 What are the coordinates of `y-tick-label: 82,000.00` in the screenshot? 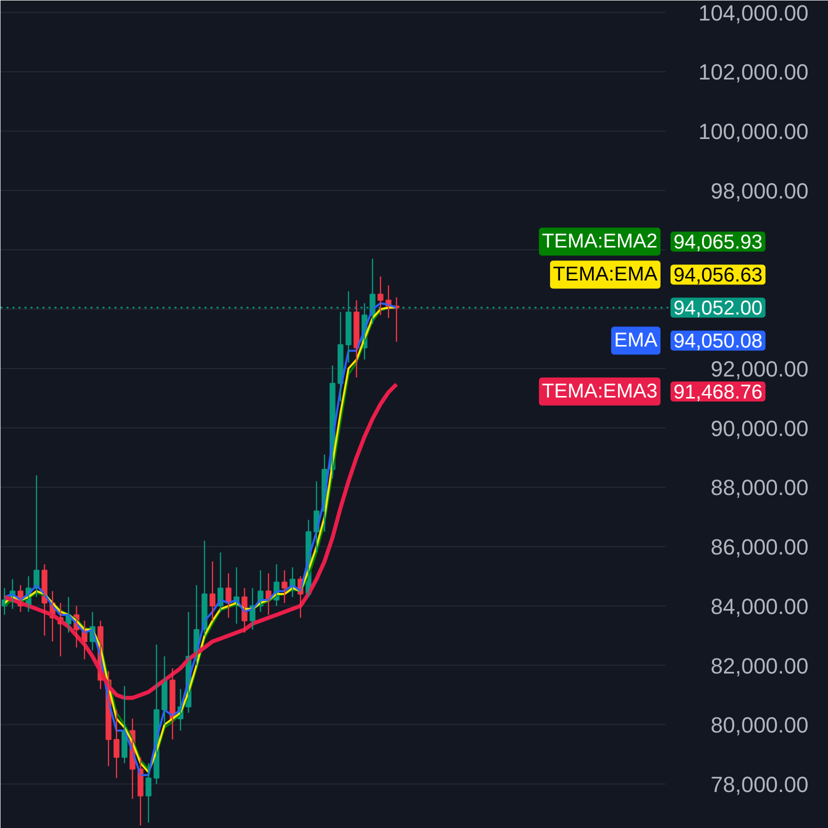 It's located at (759, 665).